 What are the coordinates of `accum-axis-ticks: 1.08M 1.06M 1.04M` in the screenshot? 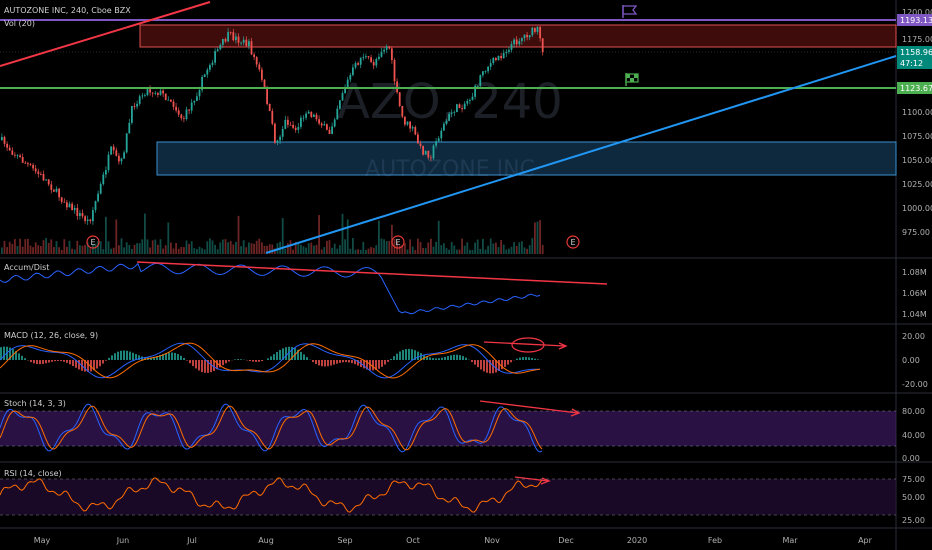 It's located at (914, 293).